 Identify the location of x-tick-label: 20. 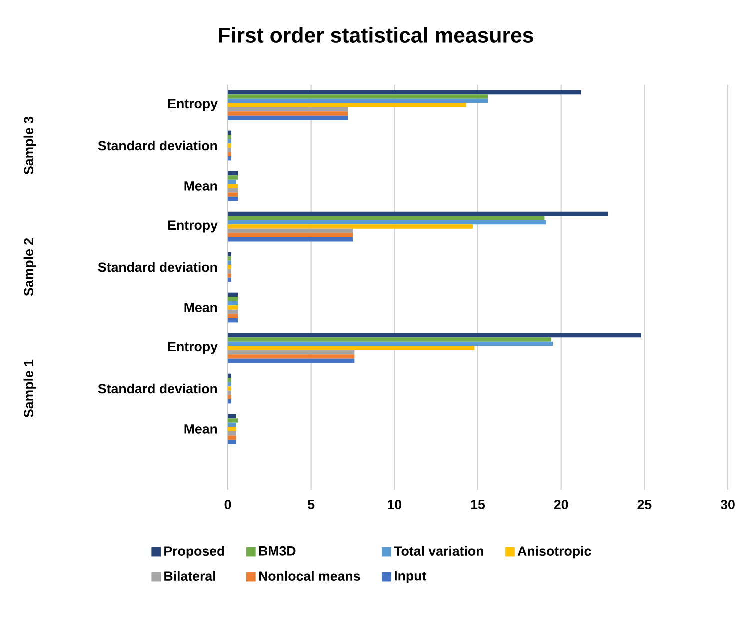
(561, 505).